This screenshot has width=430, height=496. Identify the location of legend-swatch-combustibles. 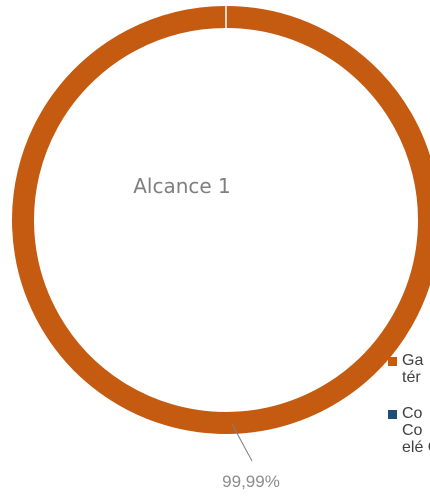
(392, 414).